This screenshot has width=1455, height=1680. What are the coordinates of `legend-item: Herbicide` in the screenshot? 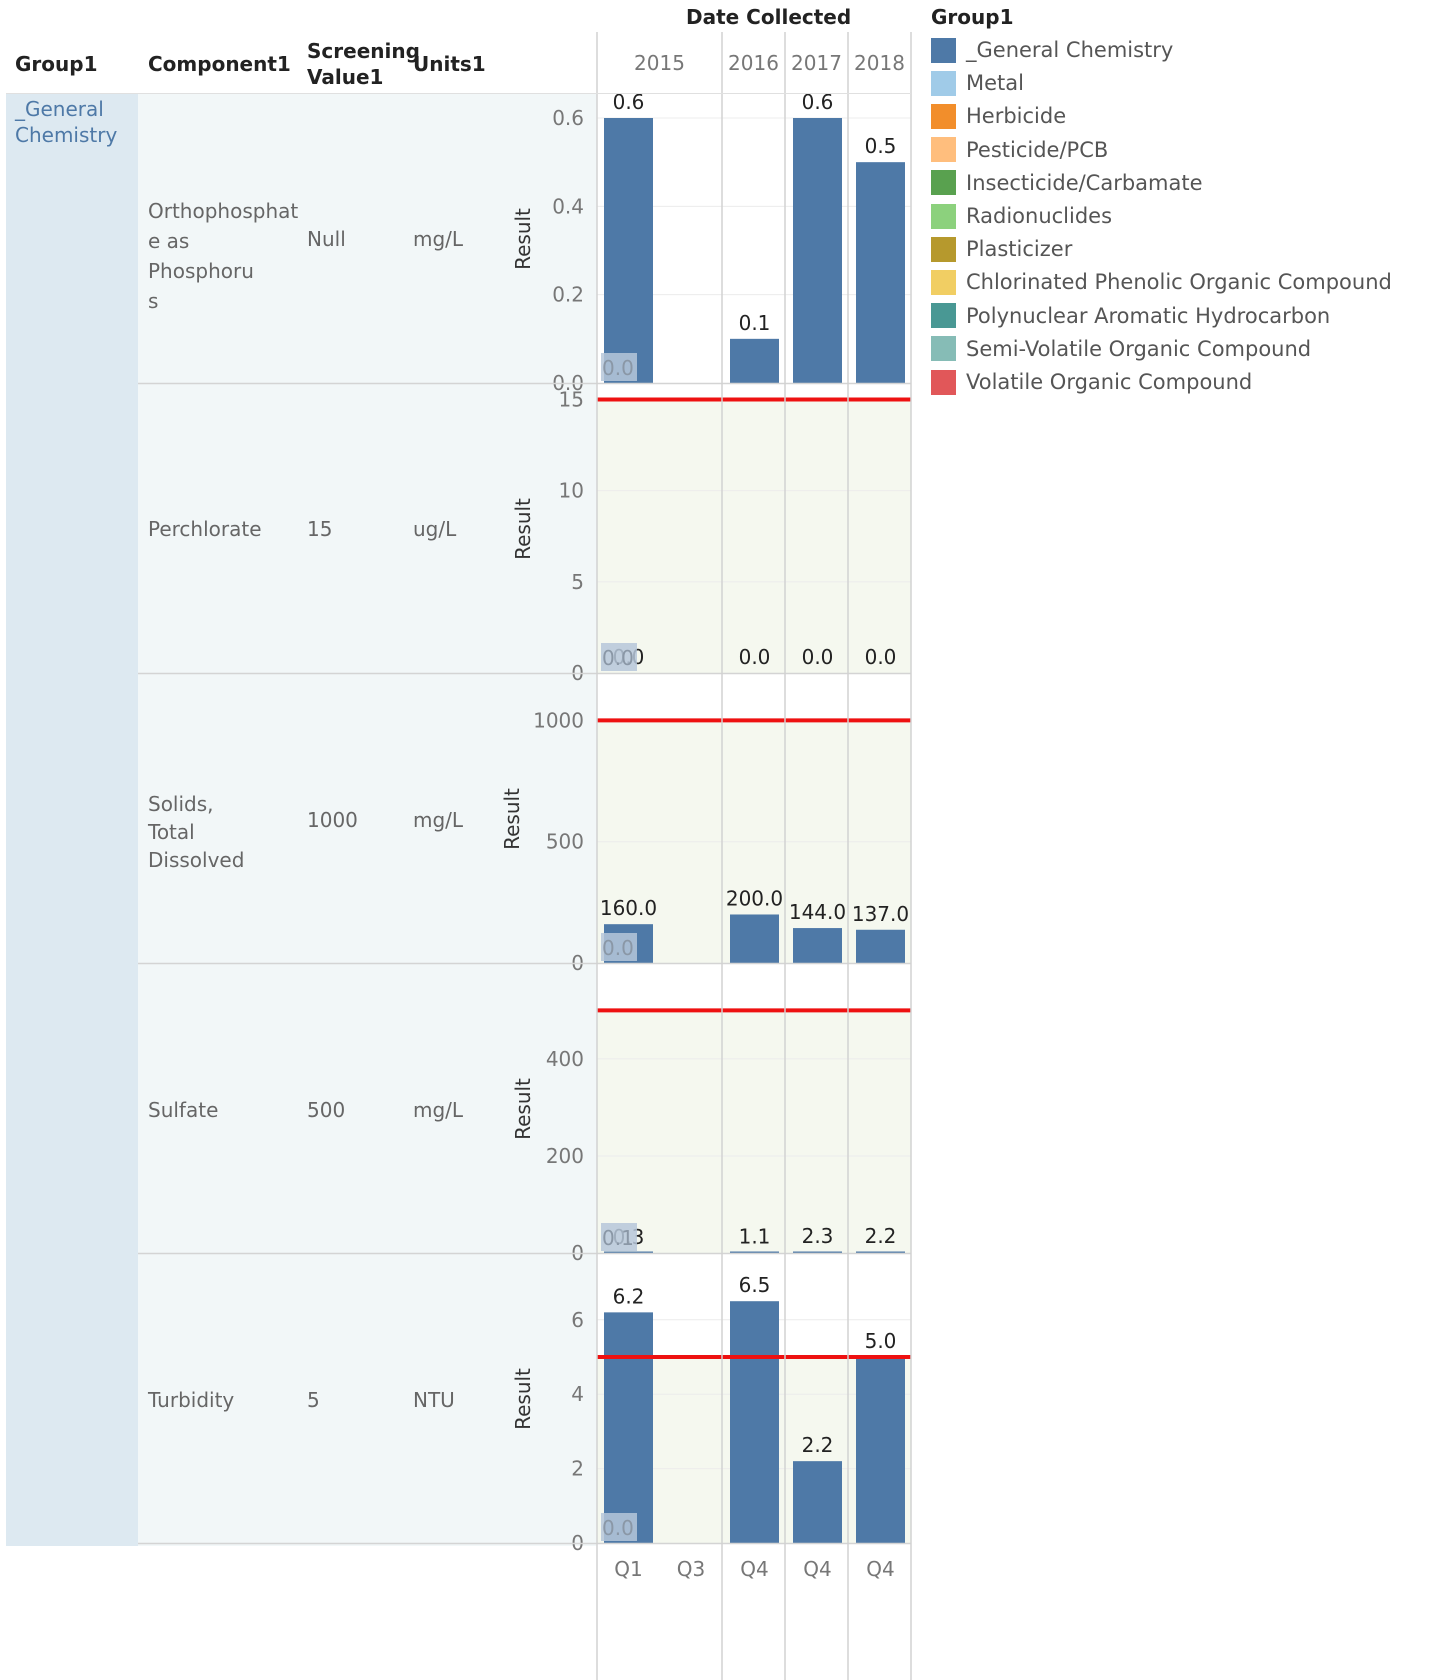 It's located at (998, 116).